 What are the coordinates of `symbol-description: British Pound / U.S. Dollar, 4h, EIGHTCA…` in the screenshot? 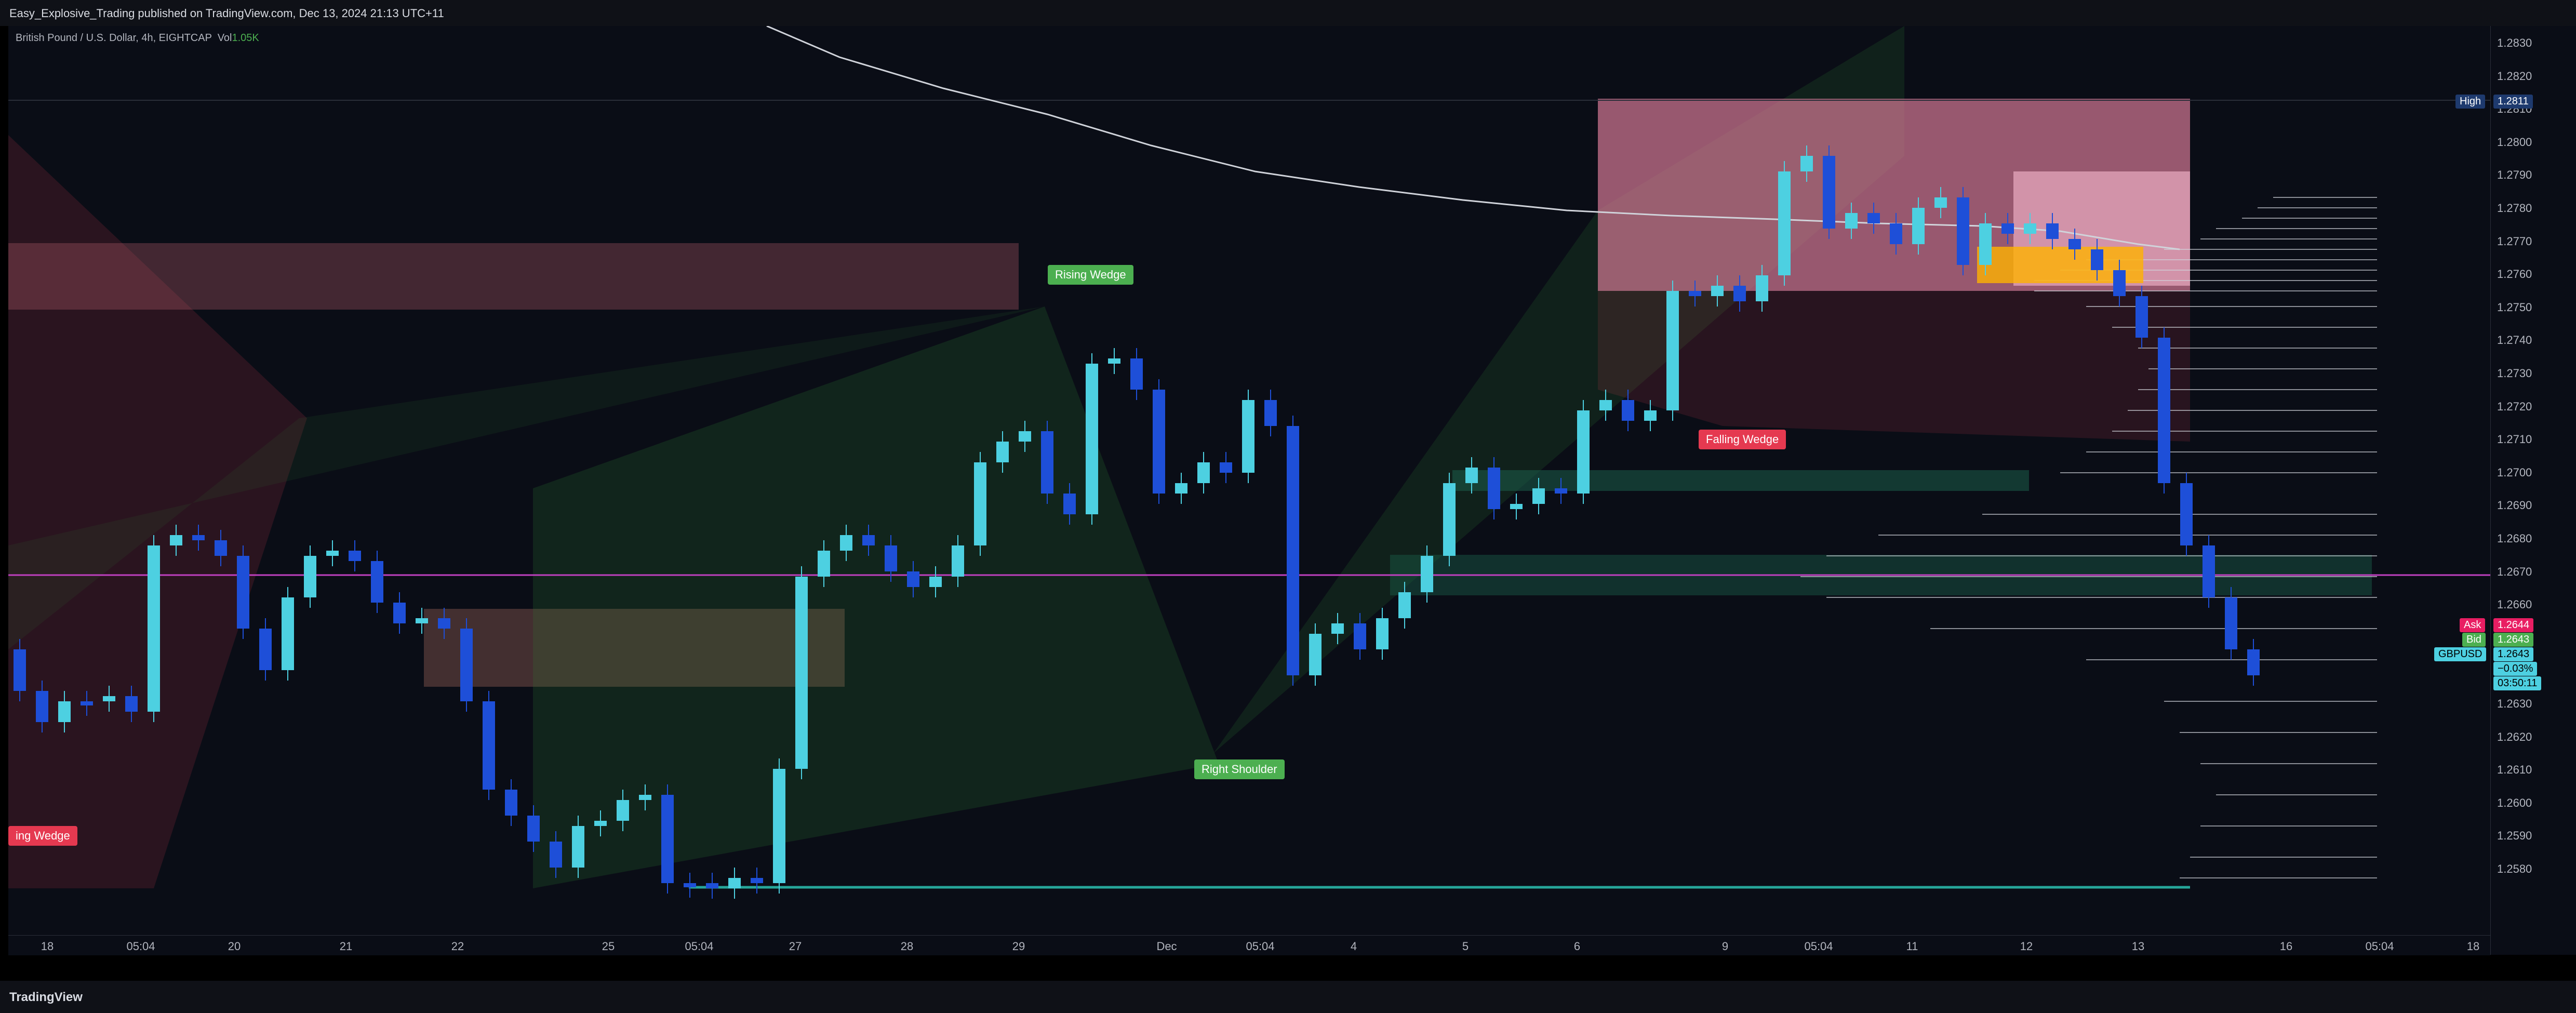 It's located at (114, 38).